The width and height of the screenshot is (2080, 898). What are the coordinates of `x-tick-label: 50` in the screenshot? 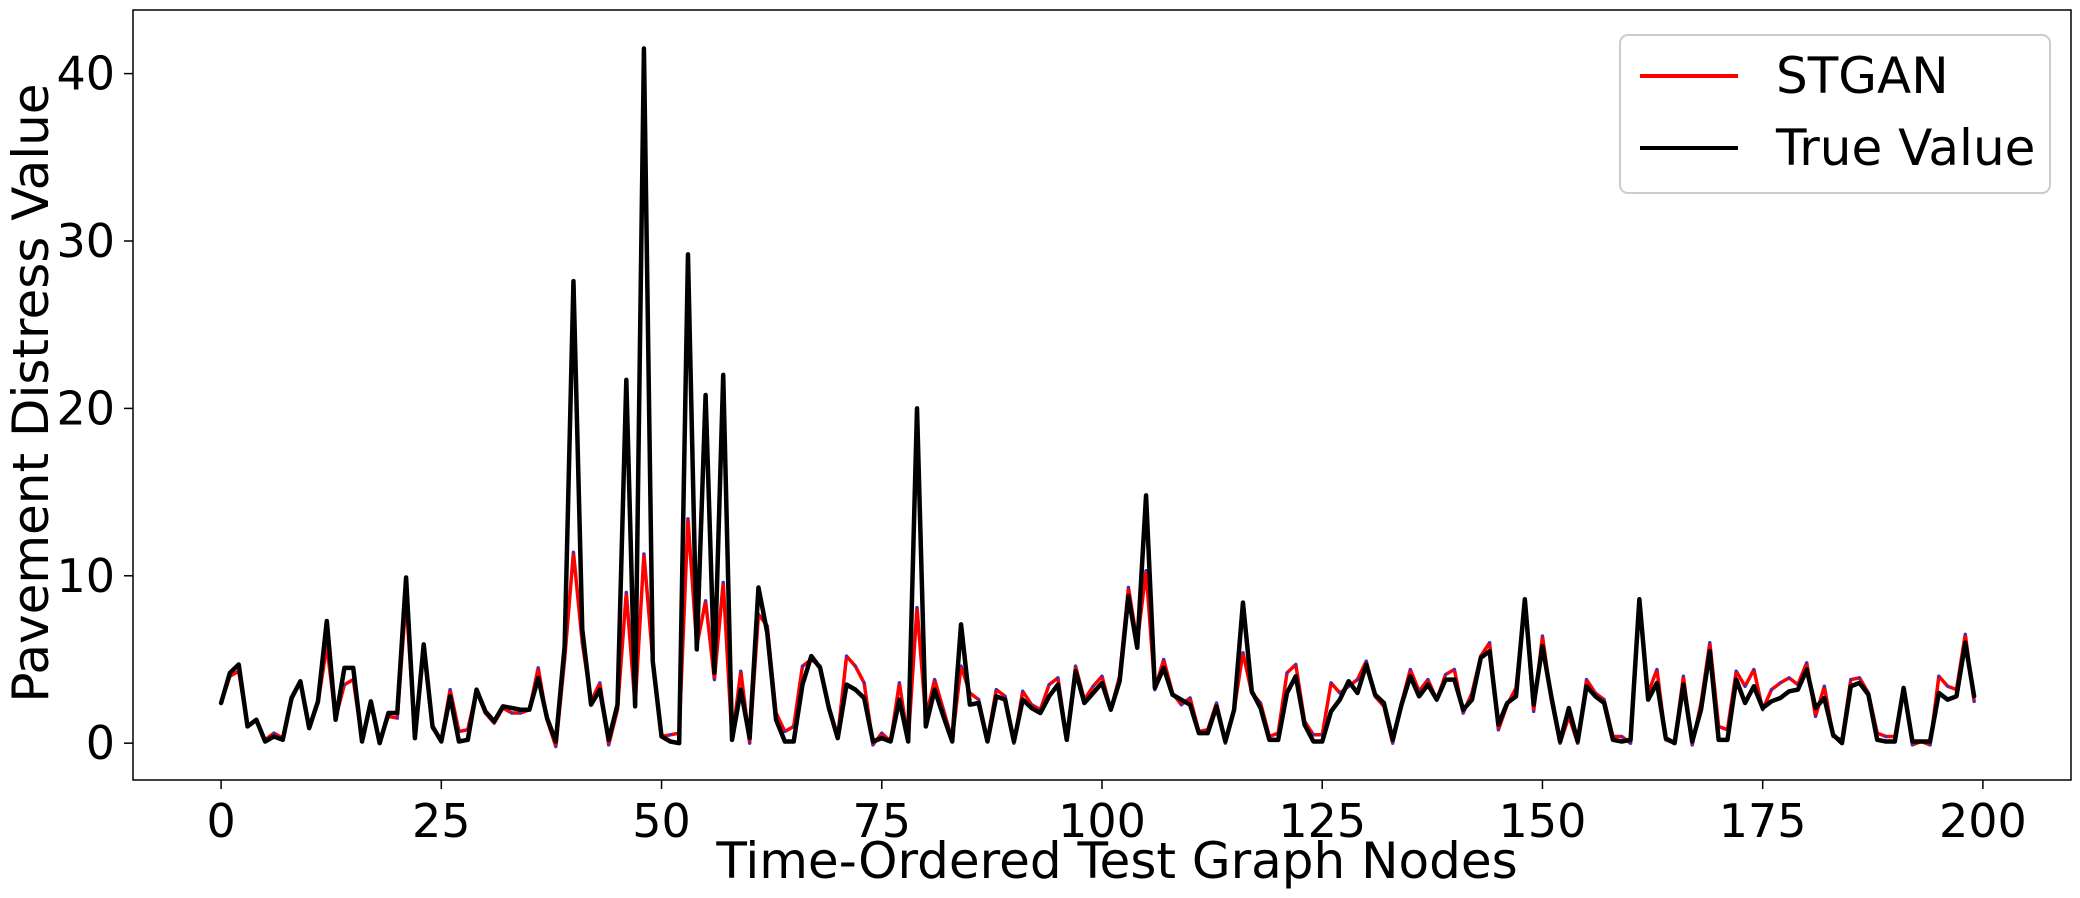 It's located at (661, 821).